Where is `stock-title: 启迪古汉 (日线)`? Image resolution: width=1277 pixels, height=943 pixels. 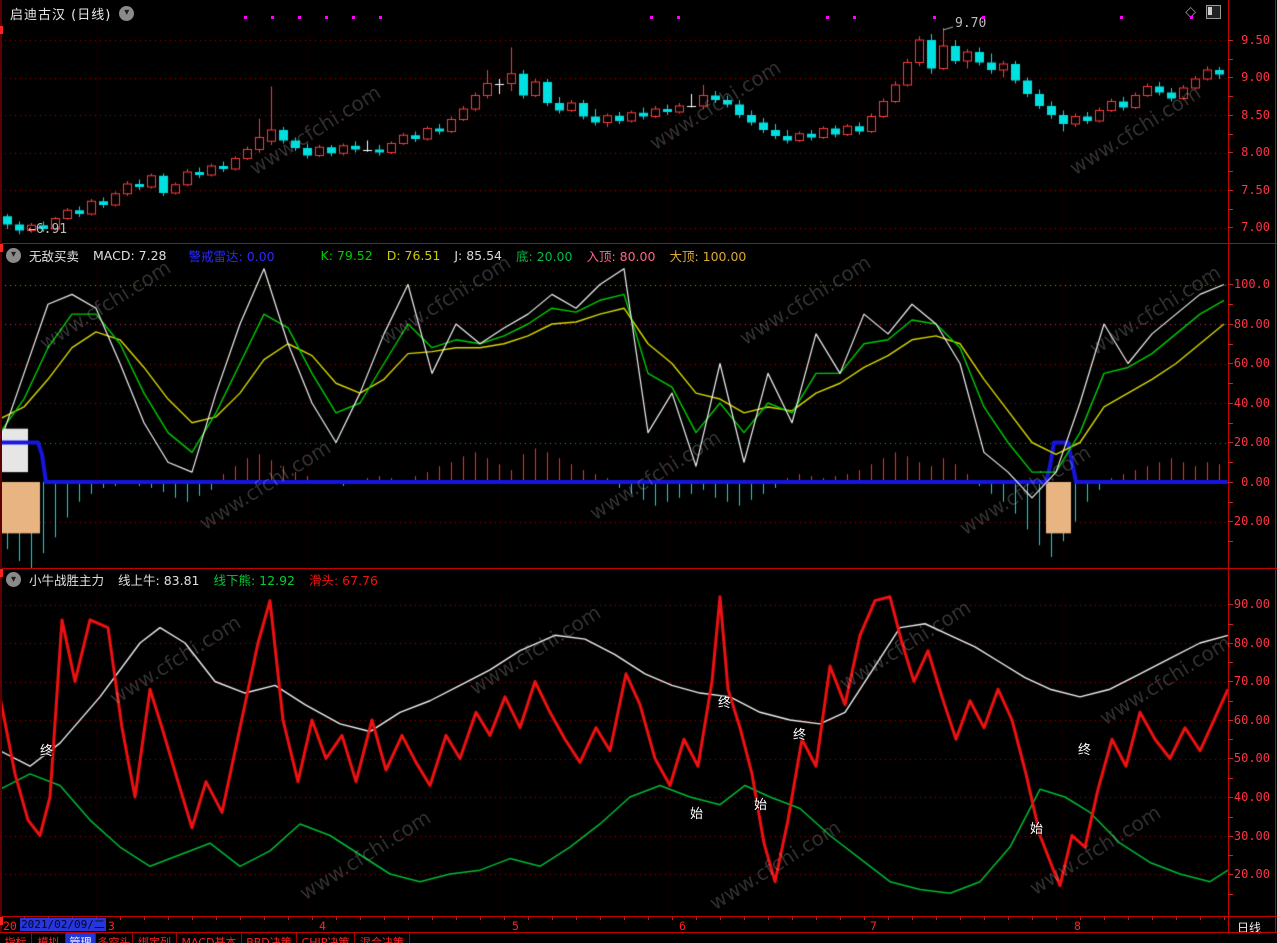 stock-title: 启迪古汉 (日线) is located at coordinates (61, 15).